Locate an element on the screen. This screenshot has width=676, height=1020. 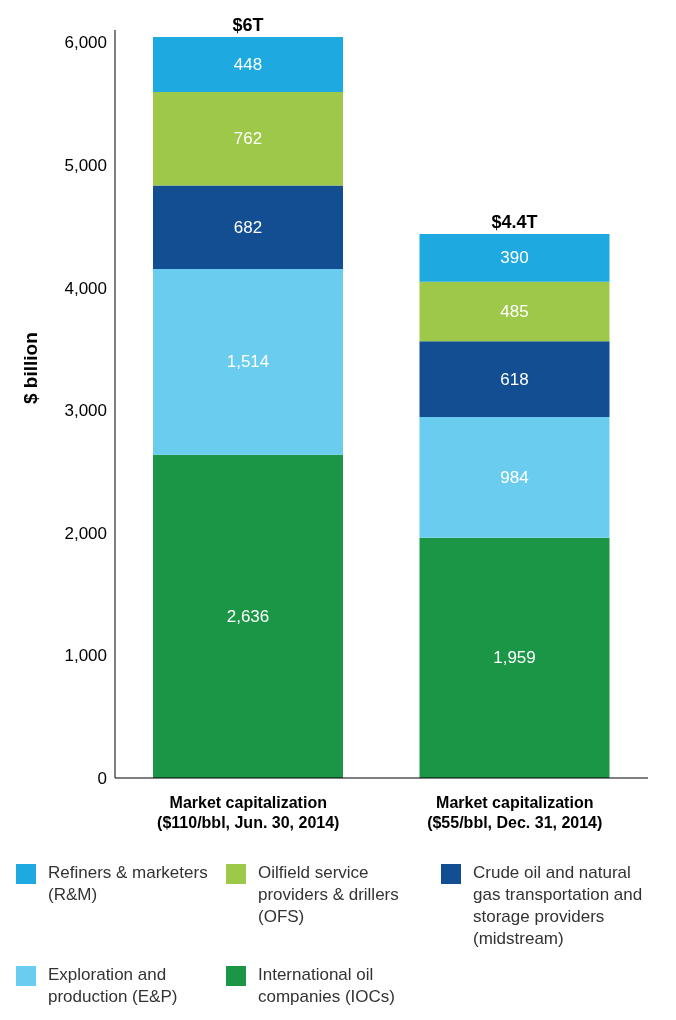
data-label: 1,959 is located at coordinates (514, 658).